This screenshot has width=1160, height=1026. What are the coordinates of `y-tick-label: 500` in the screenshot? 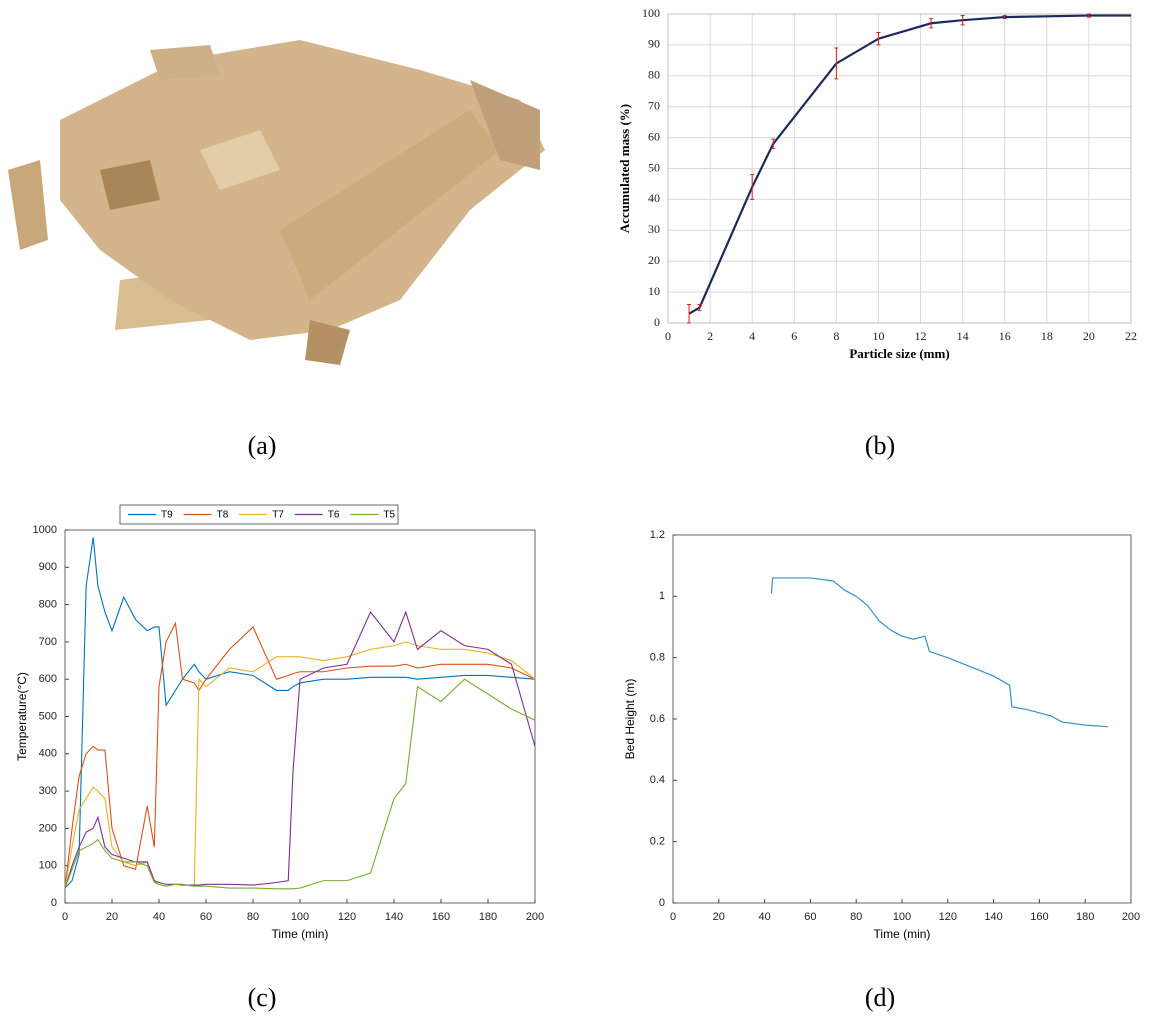 It's located at (48, 716).